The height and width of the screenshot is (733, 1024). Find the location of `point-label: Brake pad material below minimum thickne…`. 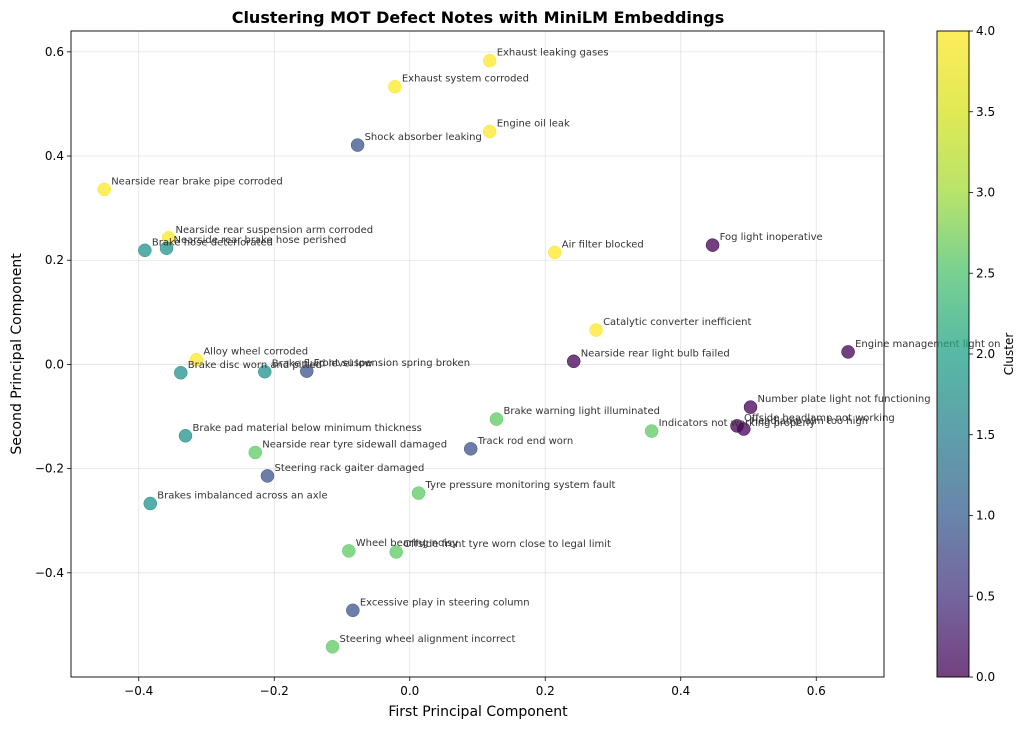

point-label: Brake pad material below minimum thickne… is located at coordinates (306, 428).